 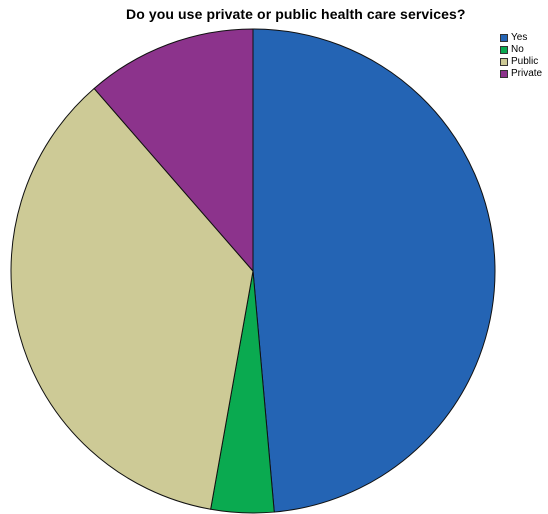 I want to click on legend-swatch-no, so click(x=504, y=50).